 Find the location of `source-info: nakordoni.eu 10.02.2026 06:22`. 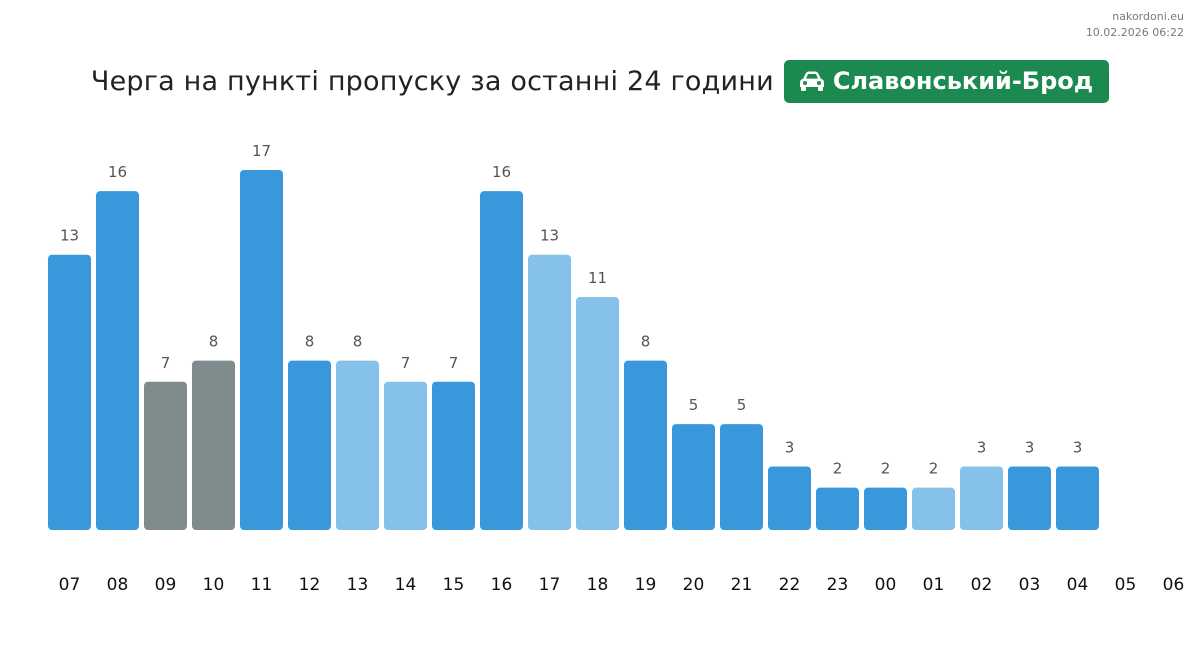

source-info: nakordoni.eu 10.02.2026 06:22 is located at coordinates (1135, 25).